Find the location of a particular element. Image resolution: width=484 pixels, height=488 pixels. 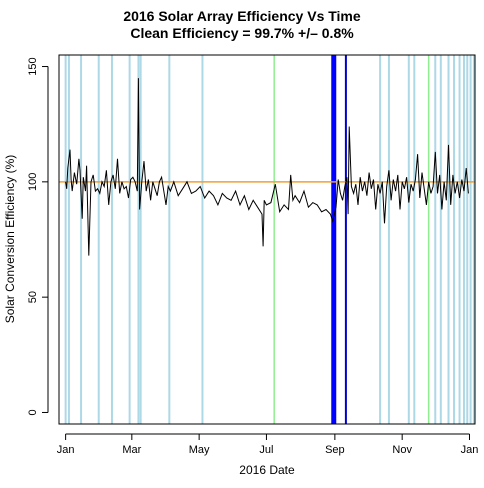

x-tick-label: Nov is located at coordinates (402, 450).